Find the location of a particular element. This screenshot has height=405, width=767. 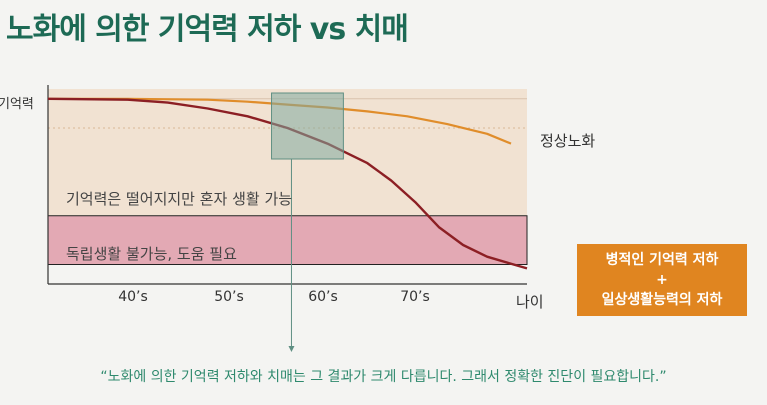

dependent-living-zone is located at coordinates (287, 240).